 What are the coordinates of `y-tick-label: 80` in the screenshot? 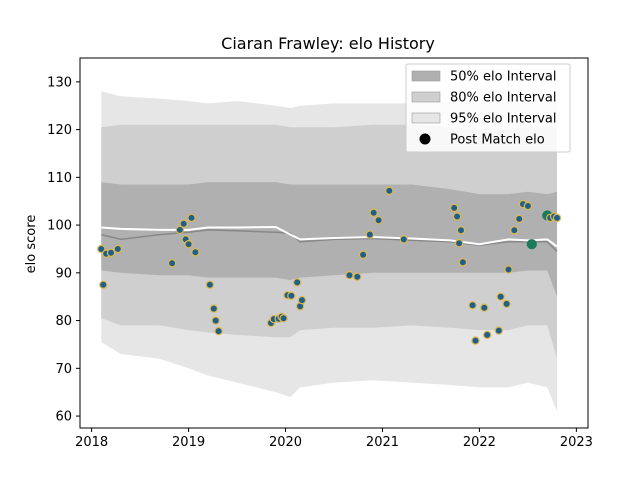 It's located at (63, 321).